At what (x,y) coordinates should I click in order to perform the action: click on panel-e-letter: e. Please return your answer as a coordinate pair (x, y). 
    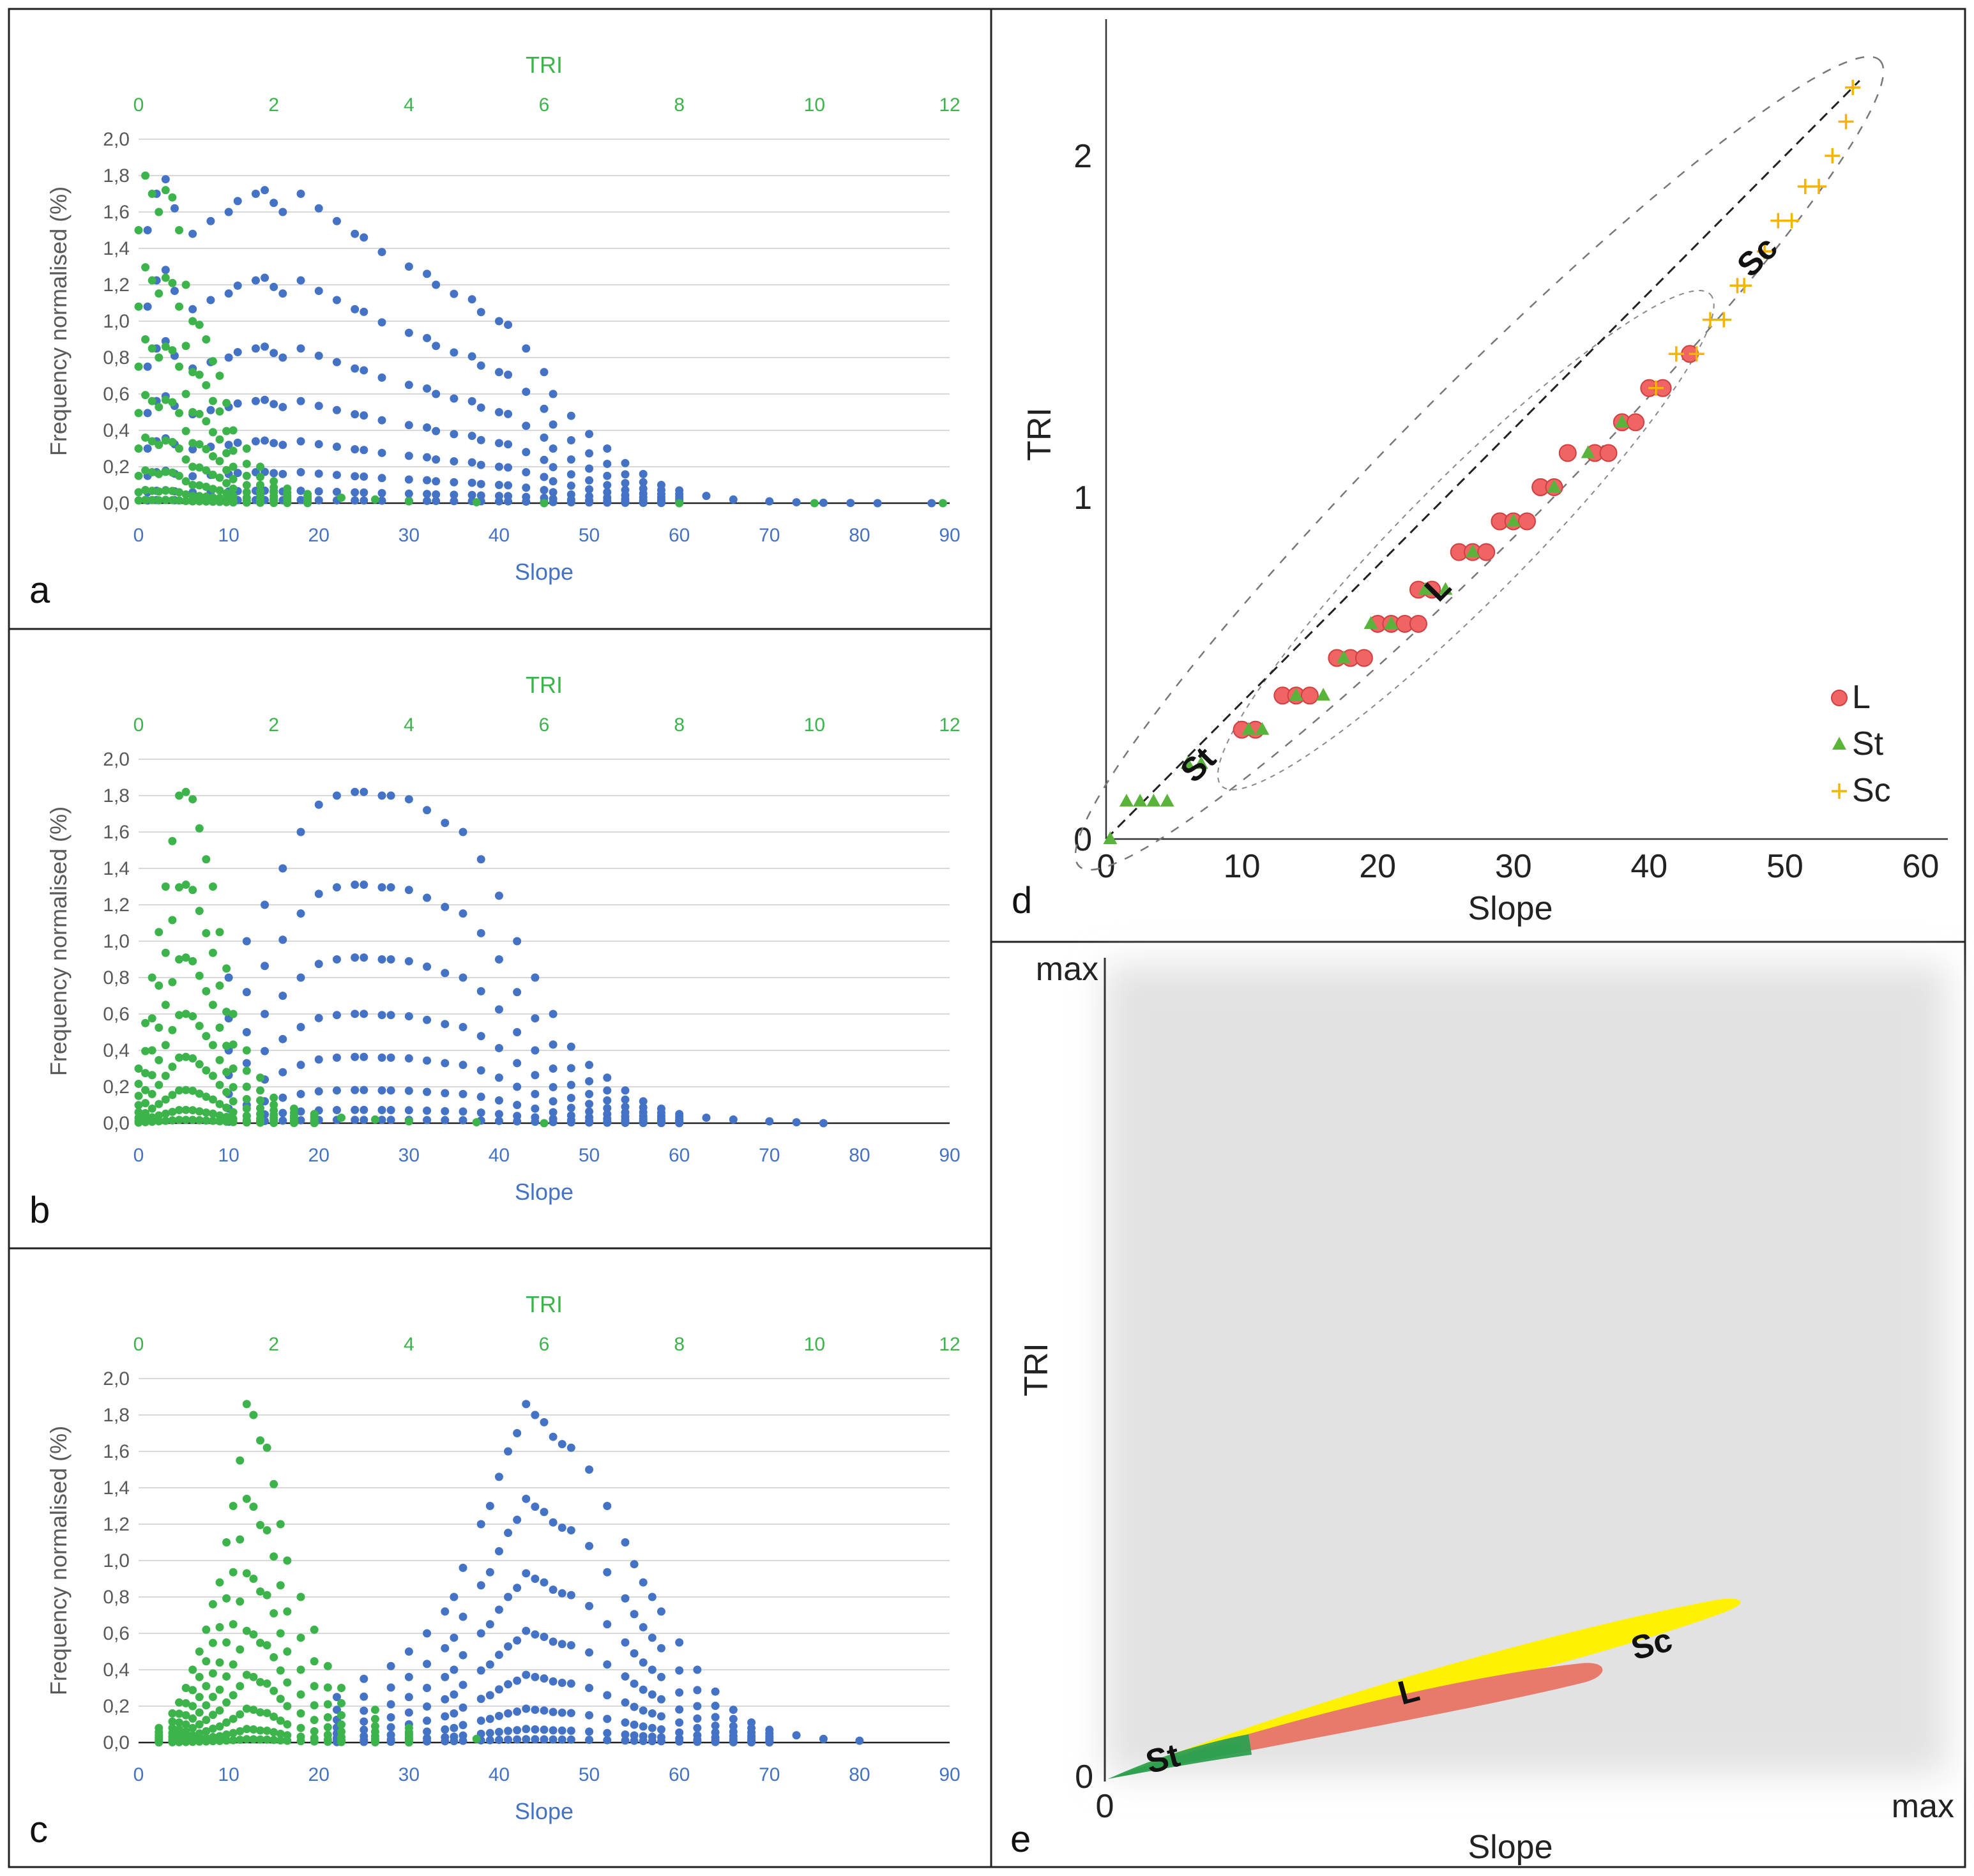
    Looking at the image, I should click on (1020, 1839).